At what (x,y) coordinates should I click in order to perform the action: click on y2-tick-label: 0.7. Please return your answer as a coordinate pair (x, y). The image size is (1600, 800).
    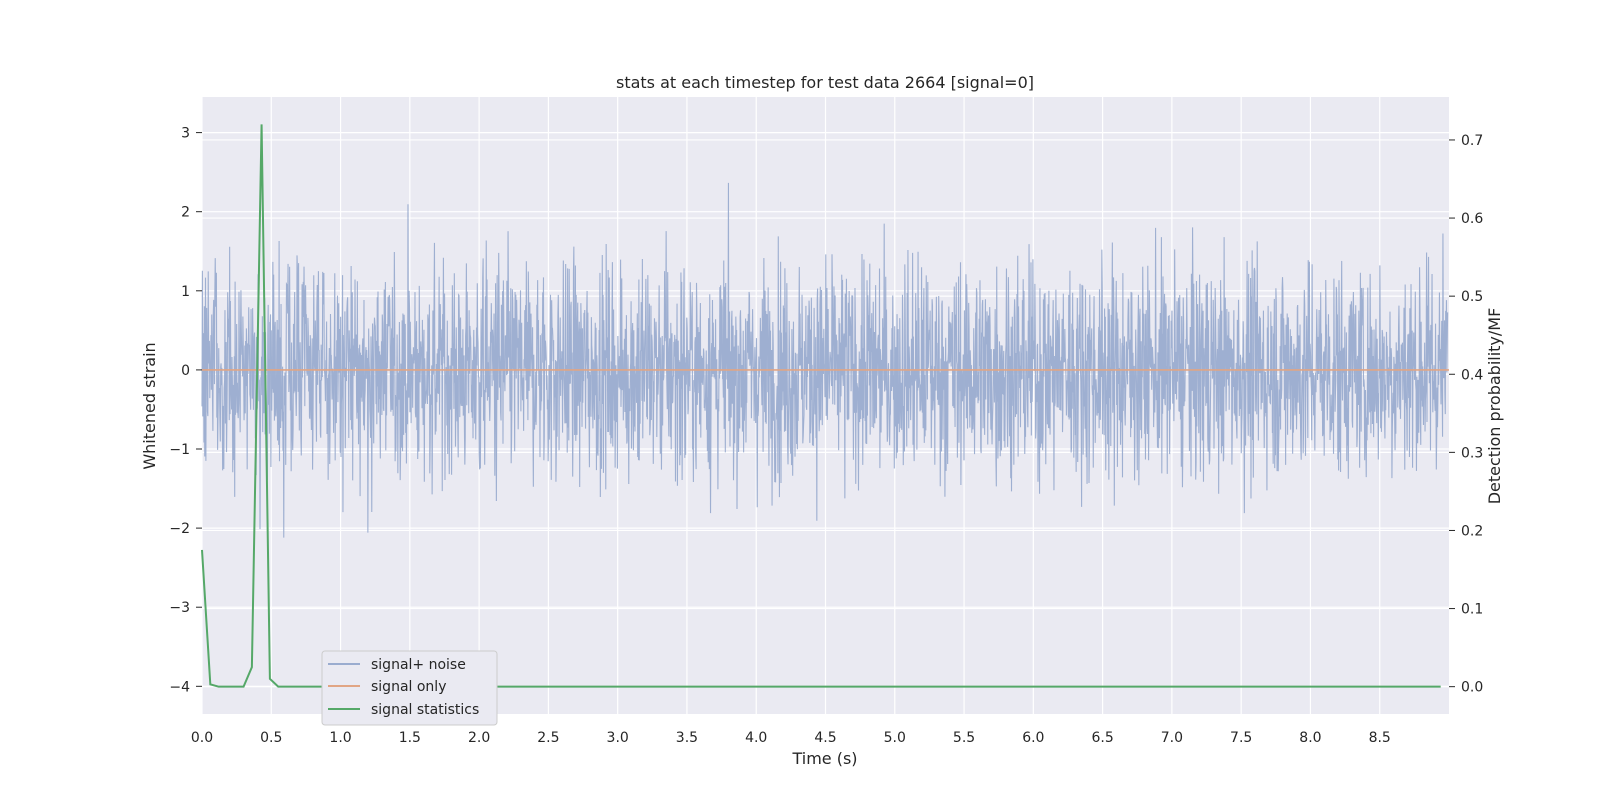
    Looking at the image, I should click on (1472, 141).